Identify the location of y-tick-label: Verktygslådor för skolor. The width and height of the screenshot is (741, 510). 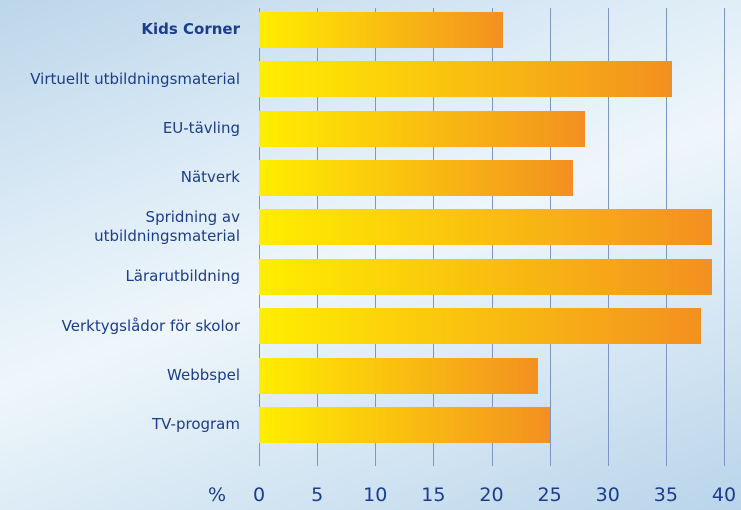
(150, 325).